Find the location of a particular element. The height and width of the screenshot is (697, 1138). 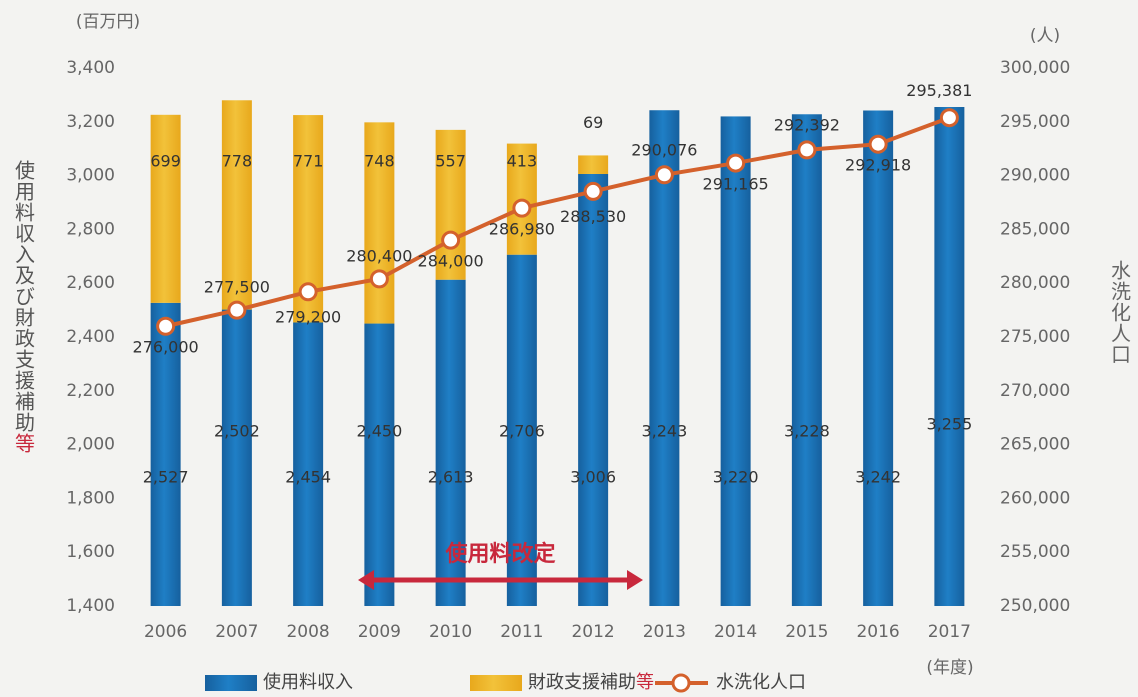

bar-value-label: 748 is located at coordinates (379, 161).